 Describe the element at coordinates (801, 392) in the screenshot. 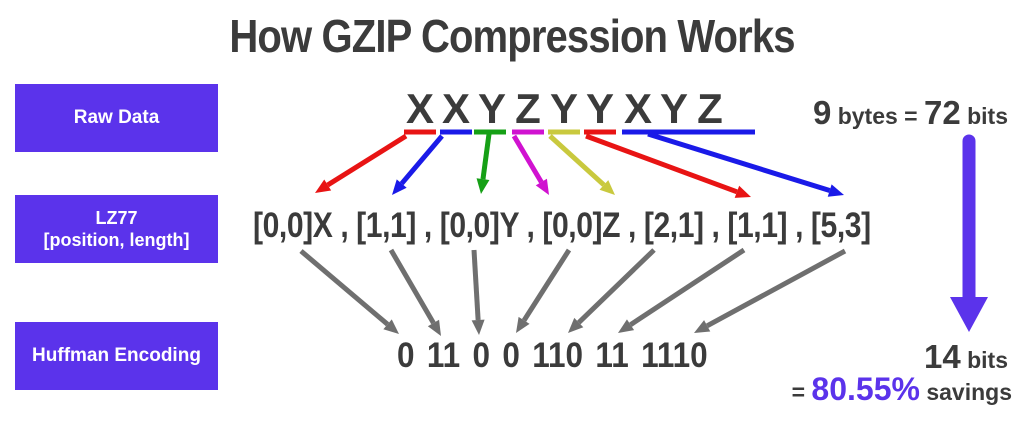

I see `savings-equals: =` at that location.